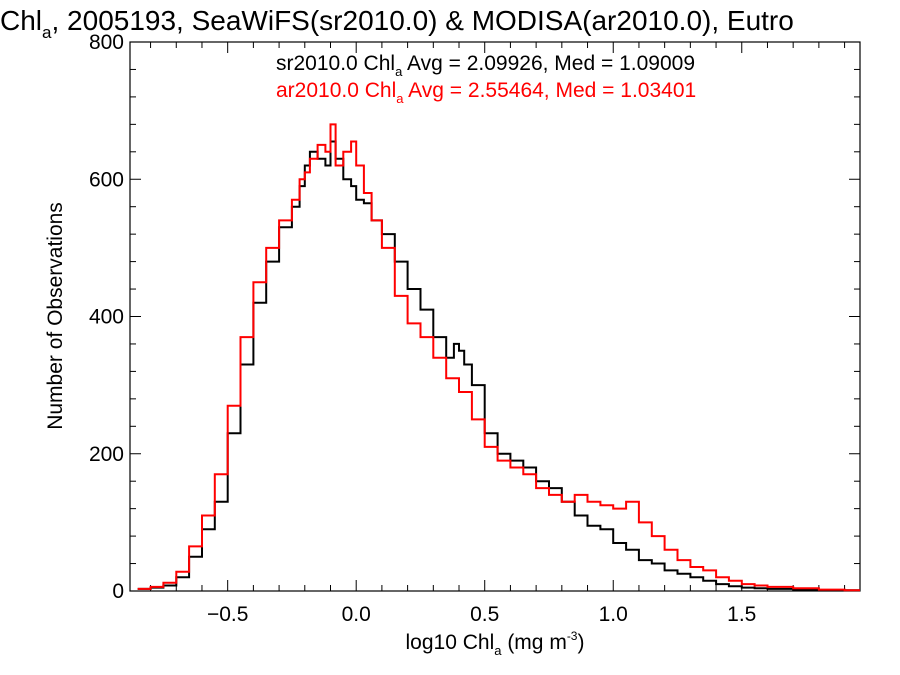 Image resolution: width=900 pixels, height=675 pixels. I want to click on x-tick-label: 0.5, so click(484, 614).